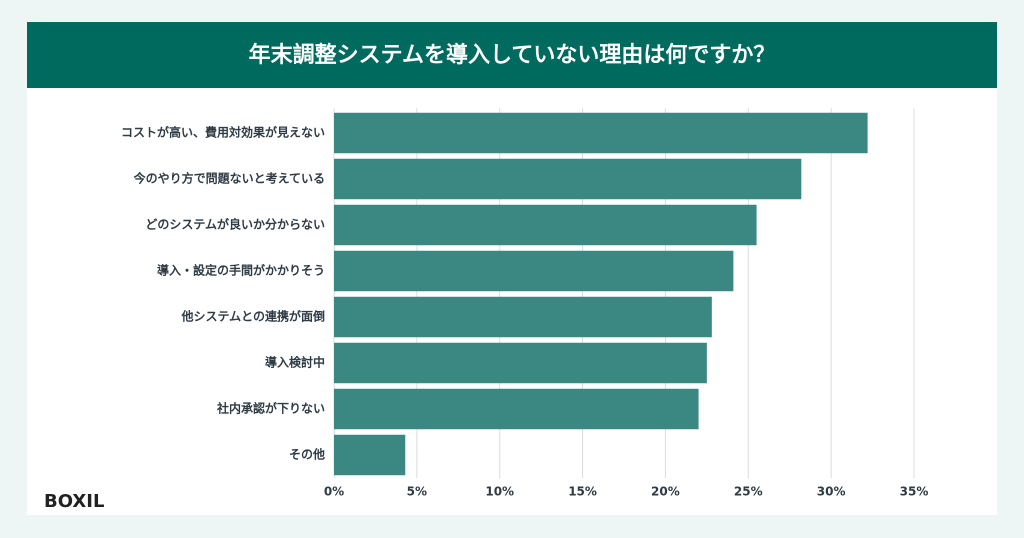 The height and width of the screenshot is (538, 1024). What do you see at coordinates (665, 492) in the screenshot?
I see `x-tick-label: 20%` at bounding box center [665, 492].